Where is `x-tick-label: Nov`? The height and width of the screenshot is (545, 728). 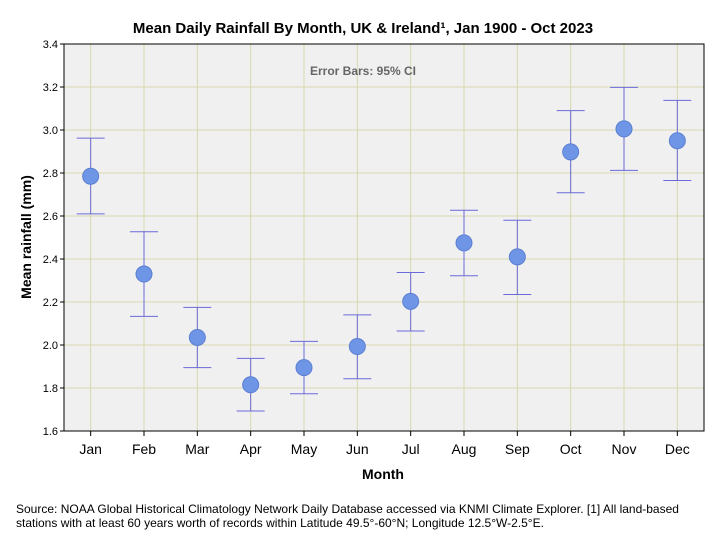
x-tick-label: Nov is located at coordinates (624, 449).